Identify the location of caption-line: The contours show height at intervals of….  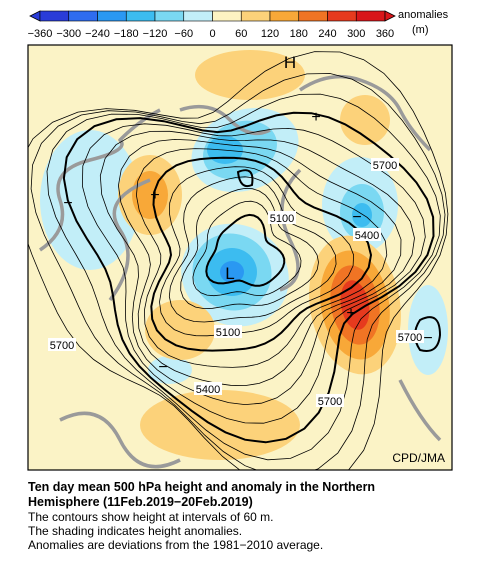
(150, 517).